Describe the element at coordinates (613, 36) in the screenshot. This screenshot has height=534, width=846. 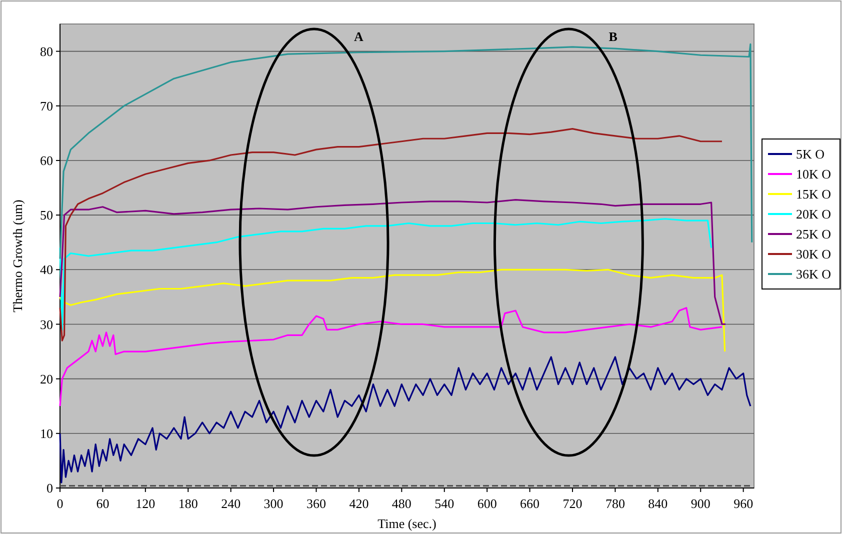
I see `annotation: B` at that location.